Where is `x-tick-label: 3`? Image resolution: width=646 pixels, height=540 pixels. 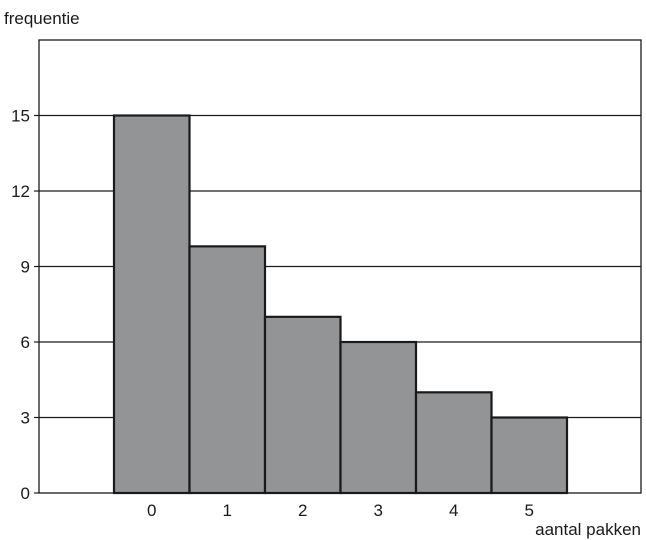 x-tick-label: 3 is located at coordinates (378, 510).